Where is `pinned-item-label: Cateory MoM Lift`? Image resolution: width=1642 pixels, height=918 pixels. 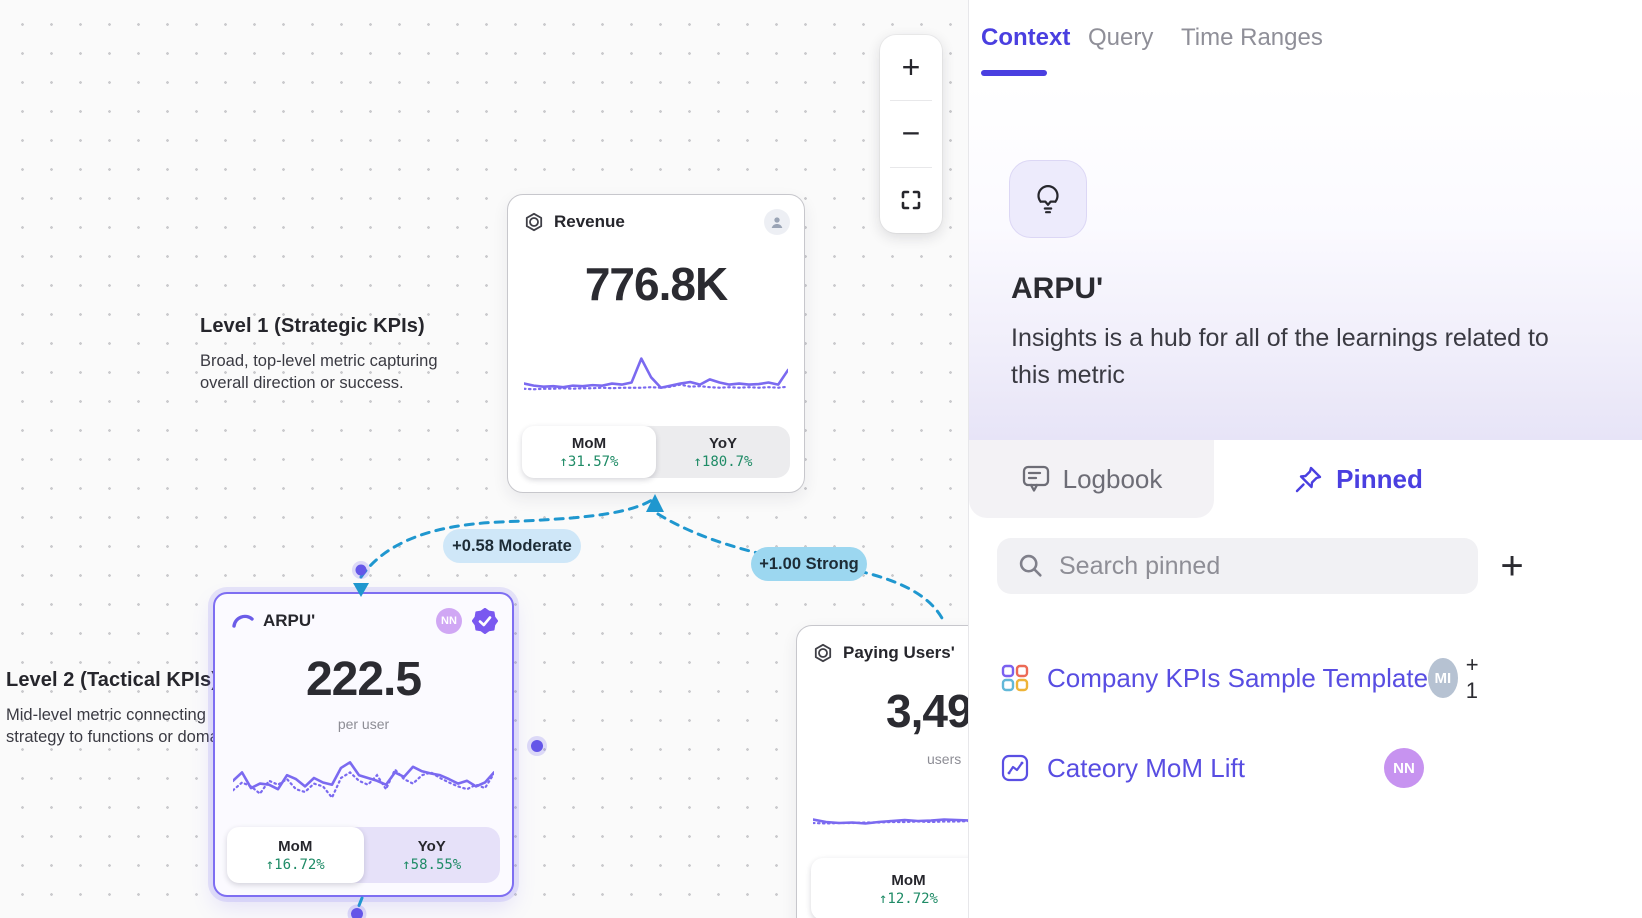
pinned-item-label: Cateory MoM Lift is located at coordinates (1146, 767).